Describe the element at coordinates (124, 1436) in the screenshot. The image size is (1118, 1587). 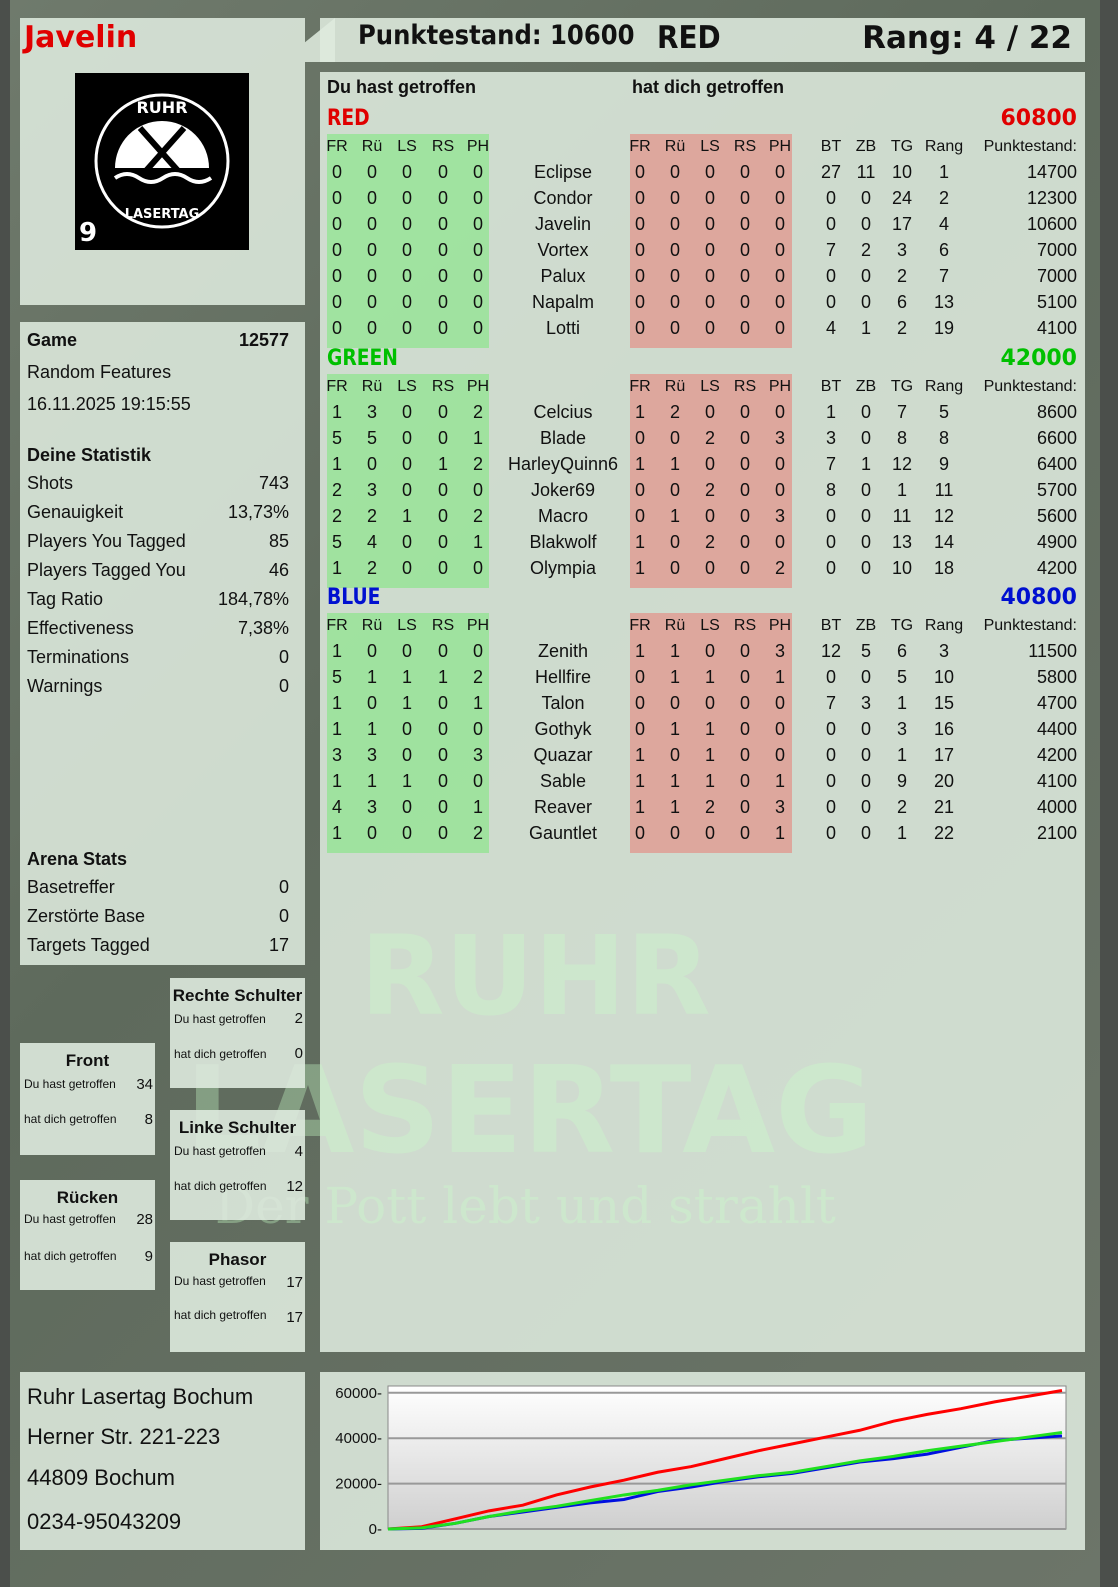
I see `venue-street: Herner Str. 221-223` at that location.